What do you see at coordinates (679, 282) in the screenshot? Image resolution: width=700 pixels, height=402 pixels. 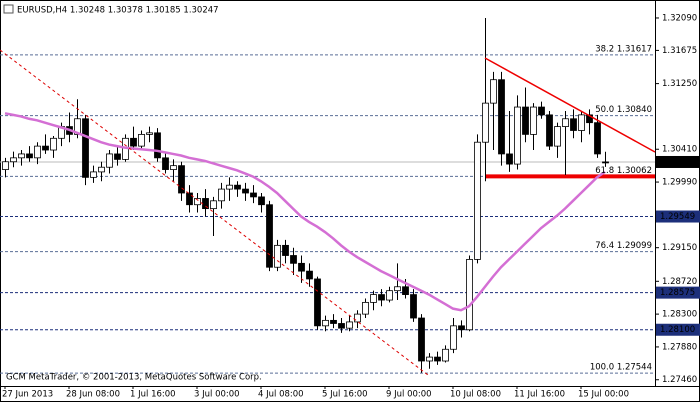 I see `y-tick-label: 1.28720` at bounding box center [679, 282].